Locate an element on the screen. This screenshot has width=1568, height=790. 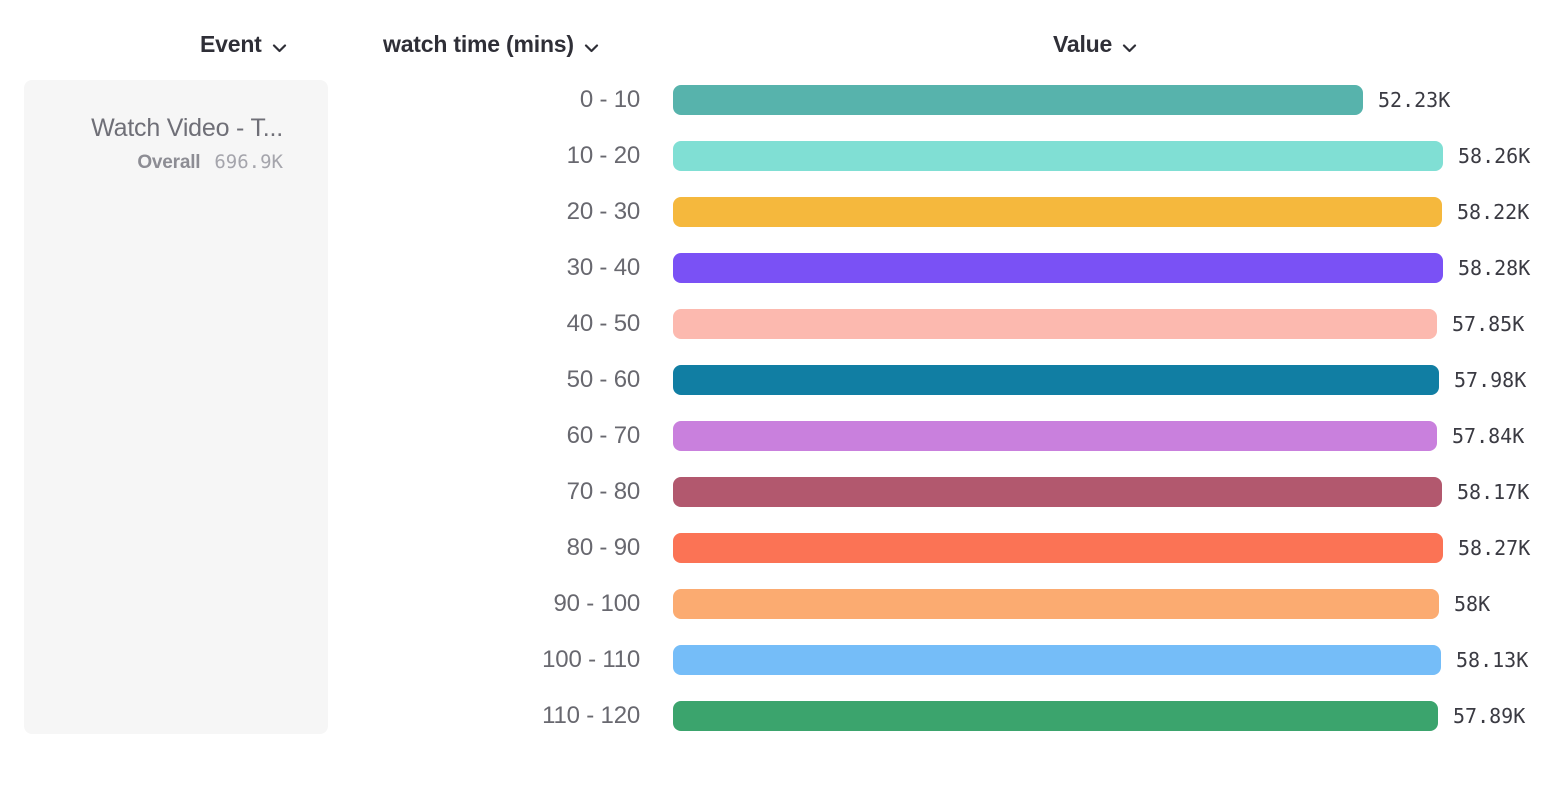
bar-row: 80 - 90 58.27K is located at coordinates (784, 548).